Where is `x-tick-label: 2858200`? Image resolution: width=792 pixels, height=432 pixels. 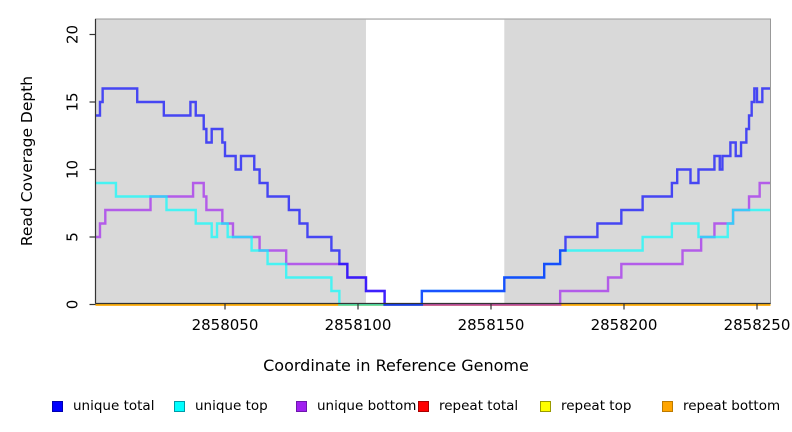
x-tick-label: 2858200 is located at coordinates (624, 325).